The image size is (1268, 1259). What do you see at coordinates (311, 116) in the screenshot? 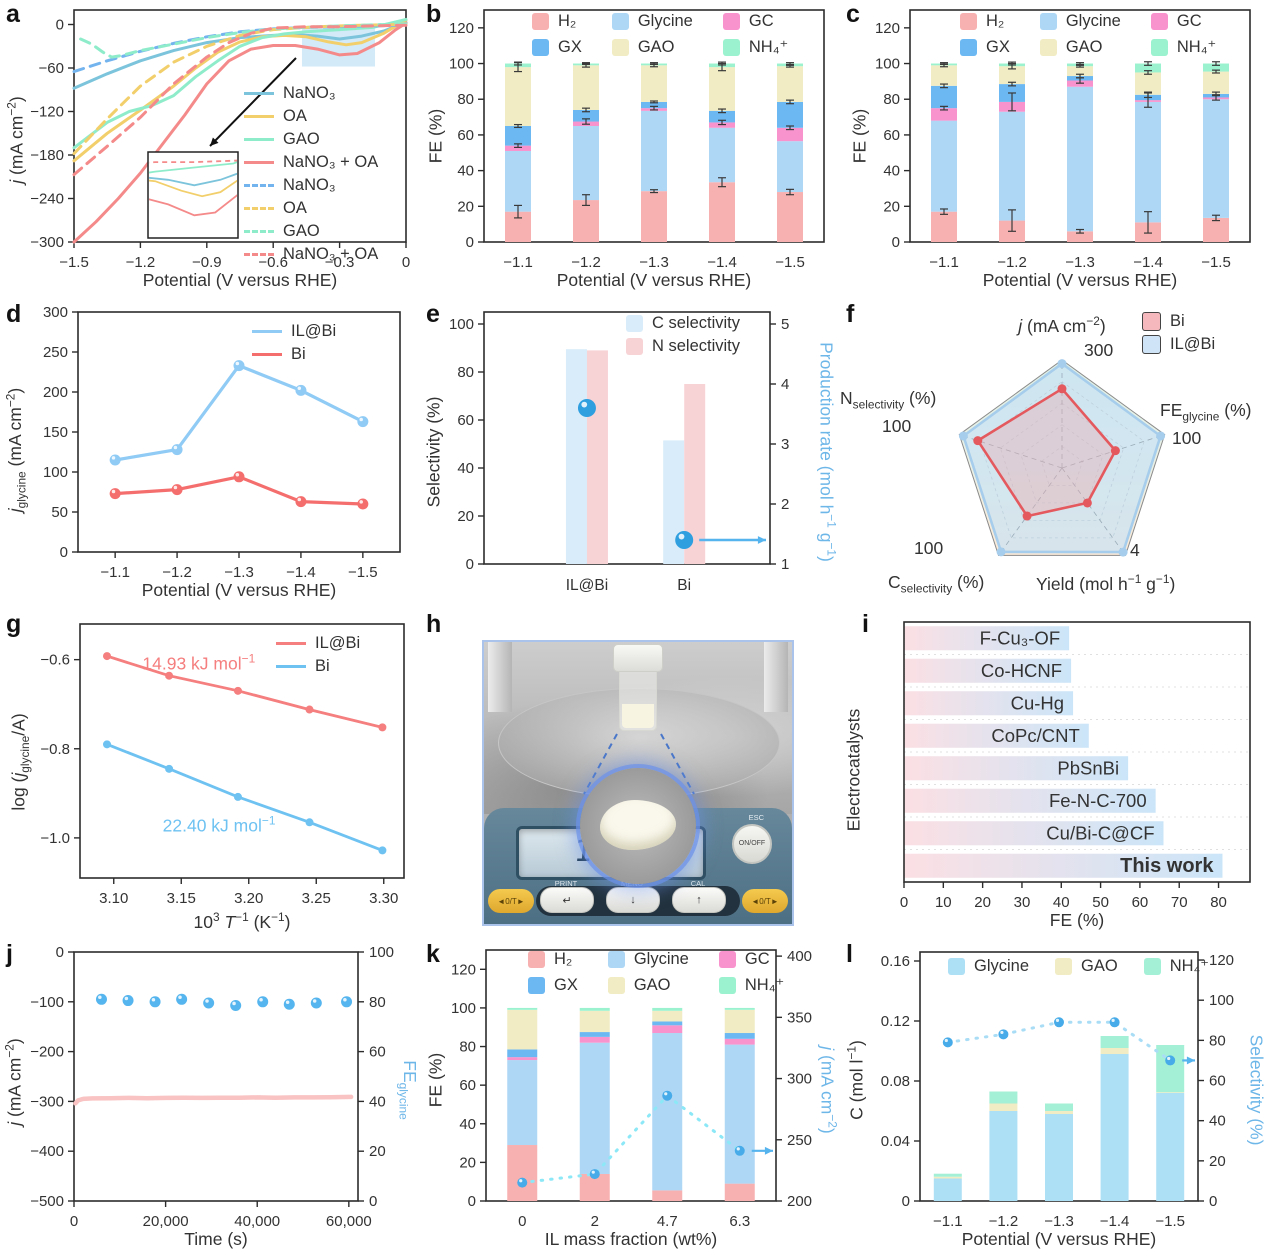
I see `legend-item: OA` at bounding box center [311, 116].